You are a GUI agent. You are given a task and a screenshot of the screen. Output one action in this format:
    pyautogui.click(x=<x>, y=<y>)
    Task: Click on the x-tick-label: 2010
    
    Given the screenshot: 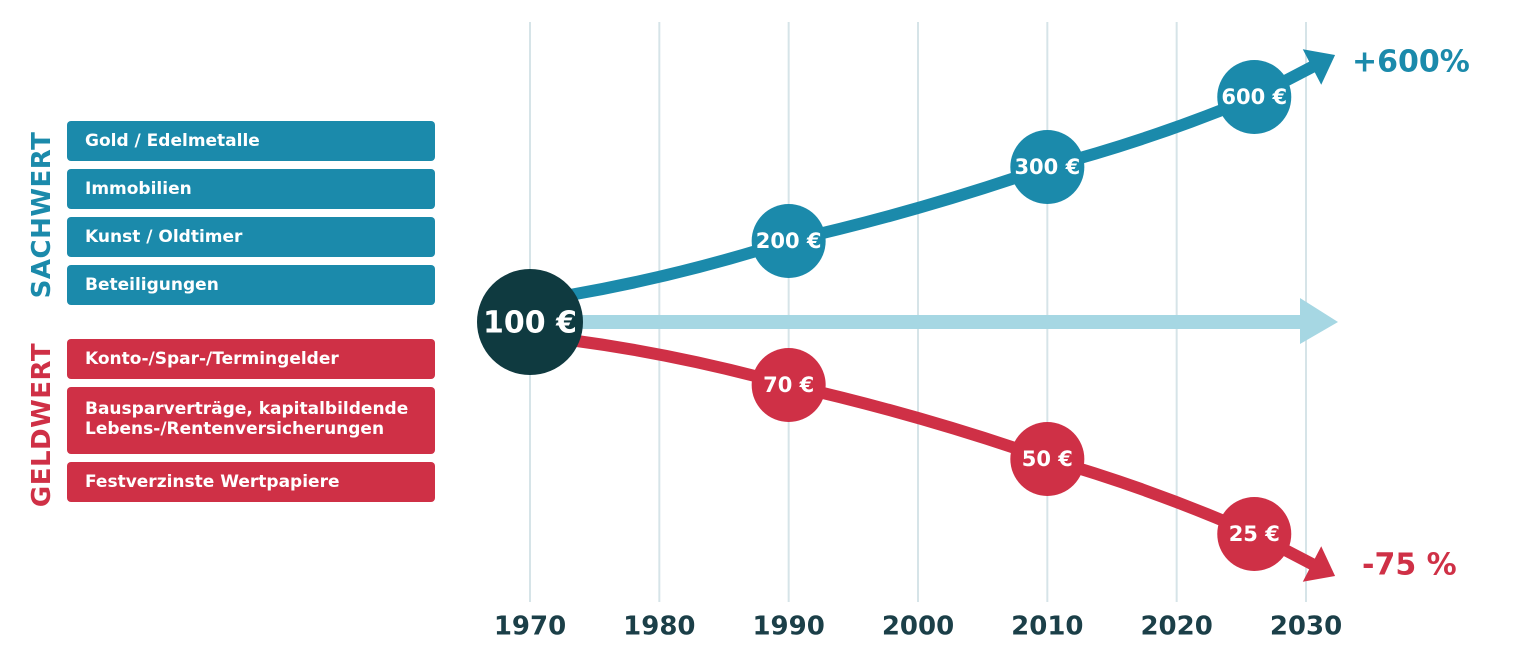 What is the action you would take?
    pyautogui.click(x=1047, y=627)
    